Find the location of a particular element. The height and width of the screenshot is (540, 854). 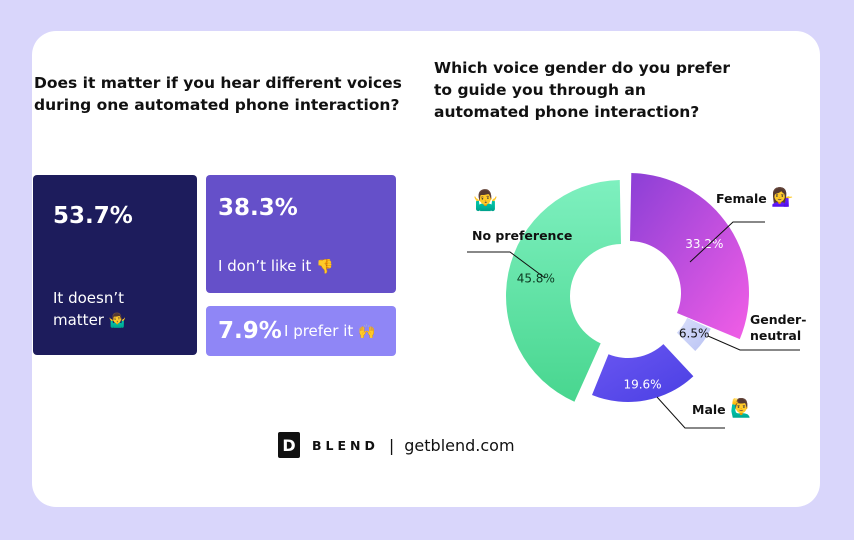

leader-male is located at coordinates (690, 412).